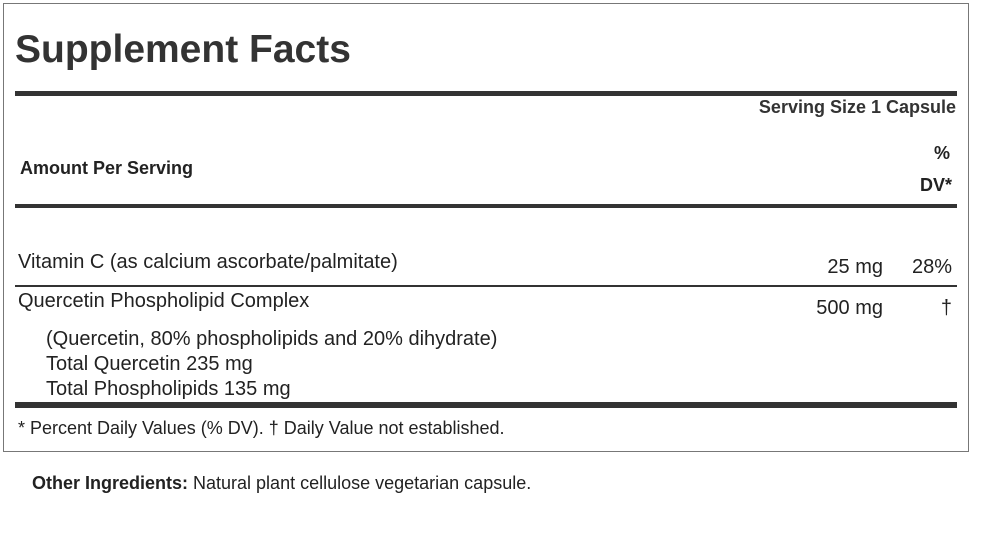  What do you see at coordinates (935, 185) in the screenshot?
I see `dv-header-dv: DV*` at bounding box center [935, 185].